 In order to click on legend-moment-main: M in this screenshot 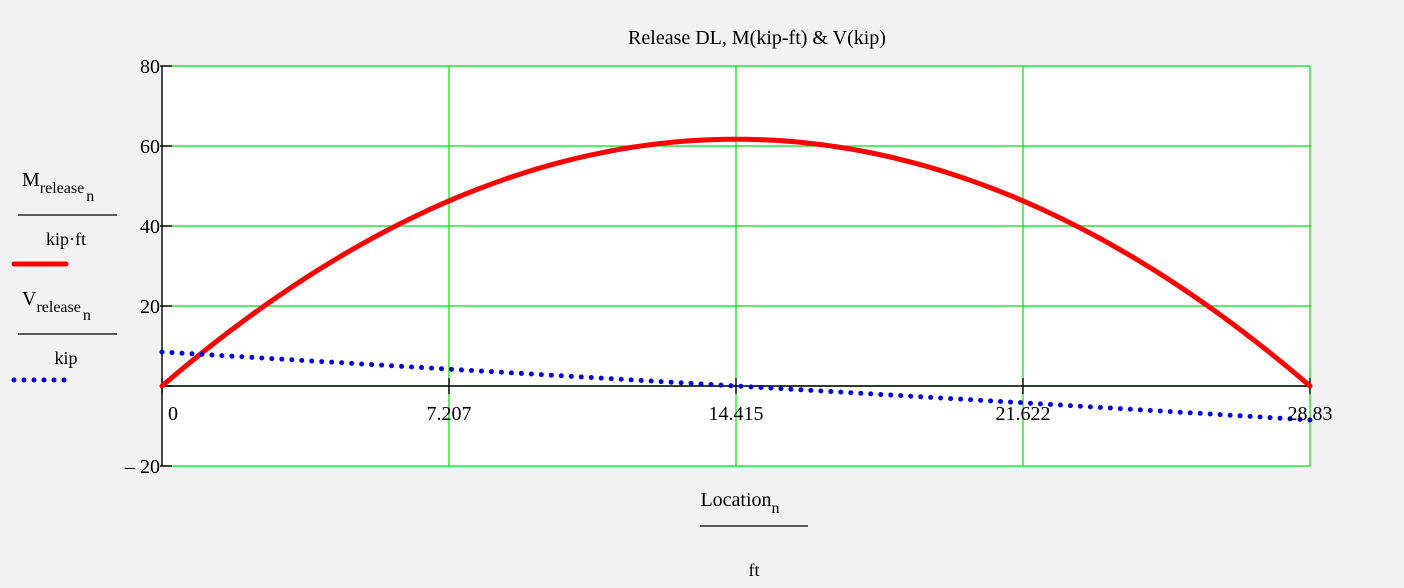, I will do `click(31, 180)`.